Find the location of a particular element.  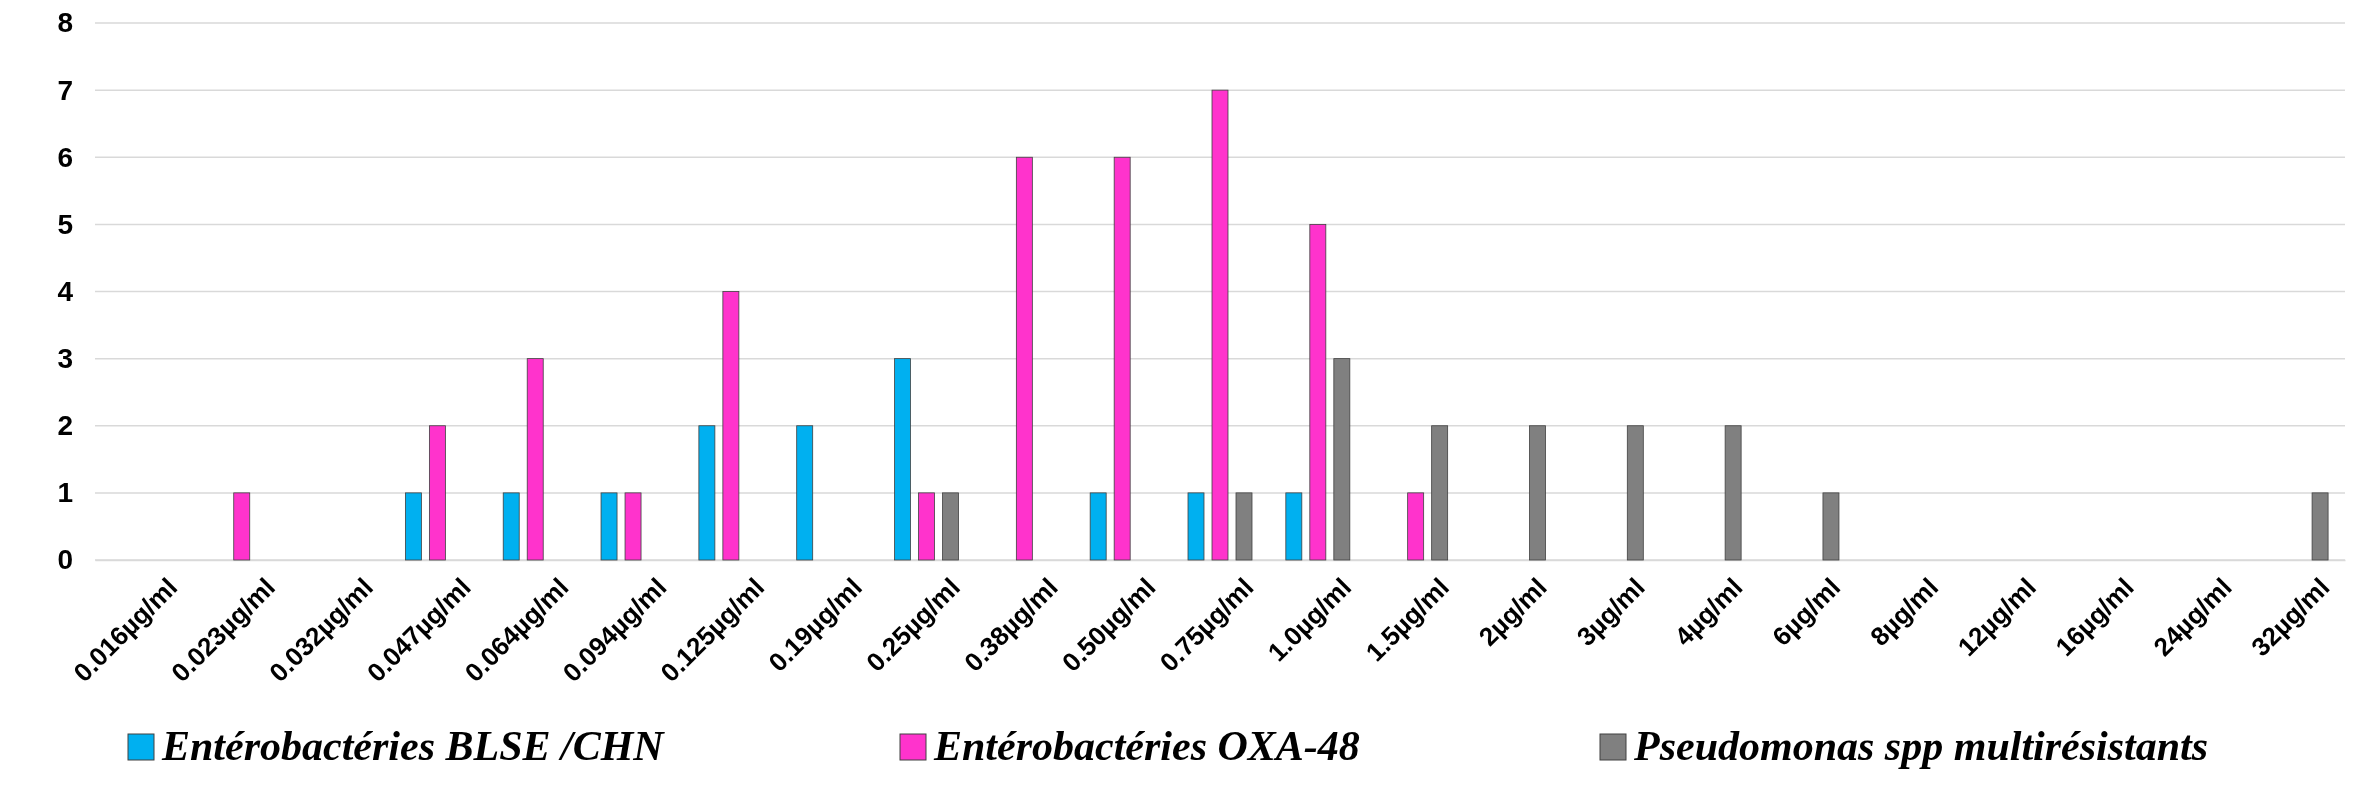

legend-label: Pseudomonas spp multirésistants is located at coordinates (1921, 746).